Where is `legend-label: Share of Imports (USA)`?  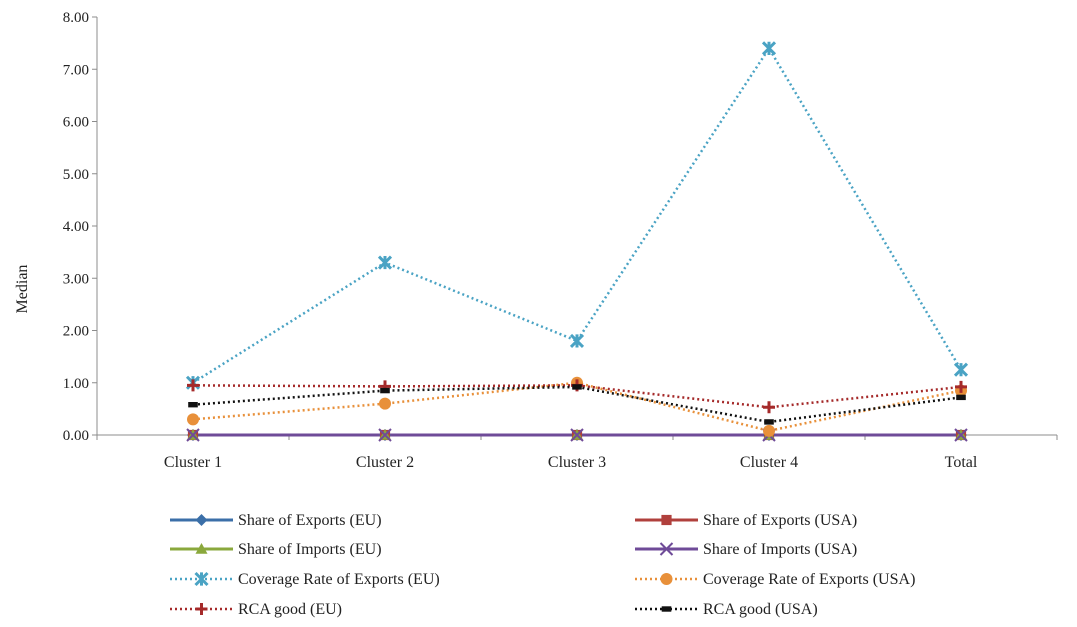
legend-label: Share of Imports (USA) is located at coordinates (780, 549).